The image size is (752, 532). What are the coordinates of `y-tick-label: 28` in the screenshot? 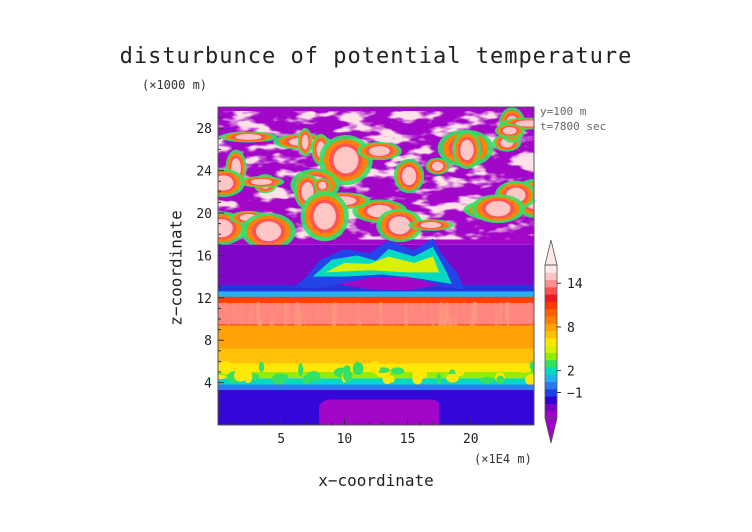 It's located at (204, 129).